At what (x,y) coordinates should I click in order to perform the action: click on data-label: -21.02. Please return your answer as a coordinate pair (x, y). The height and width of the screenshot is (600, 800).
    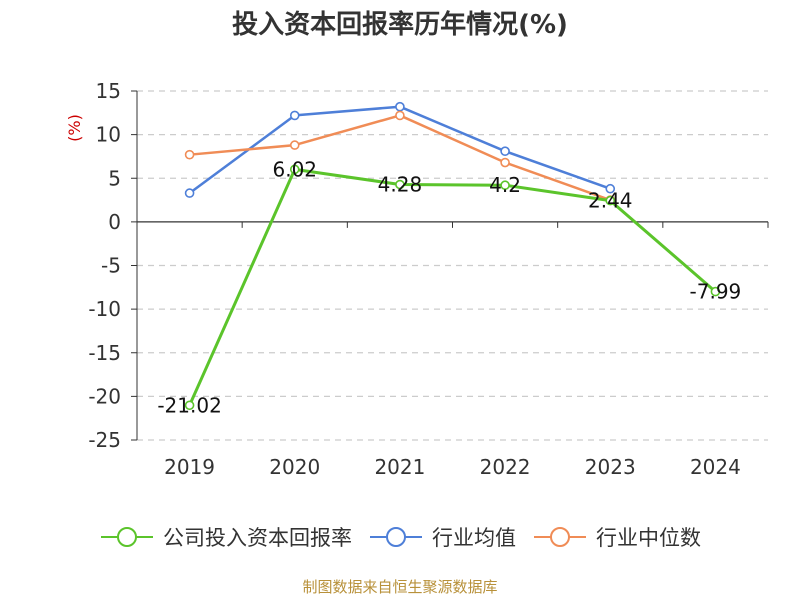
    Looking at the image, I should click on (189, 405).